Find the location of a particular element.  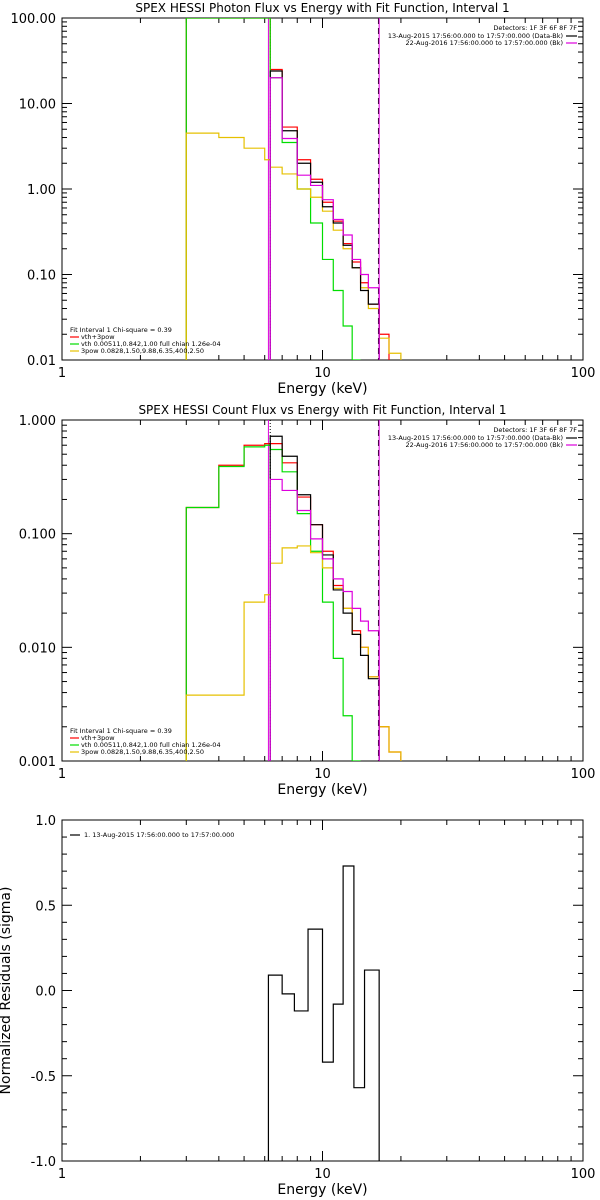

y-tick-label: -0.5 is located at coordinates (43, 1077).